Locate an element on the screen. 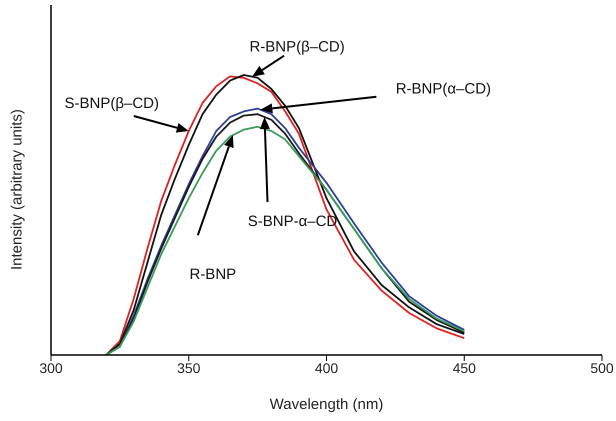 Image resolution: width=616 pixels, height=421 pixels. text: S-BNP(β–CD) is located at coordinates (111, 103).